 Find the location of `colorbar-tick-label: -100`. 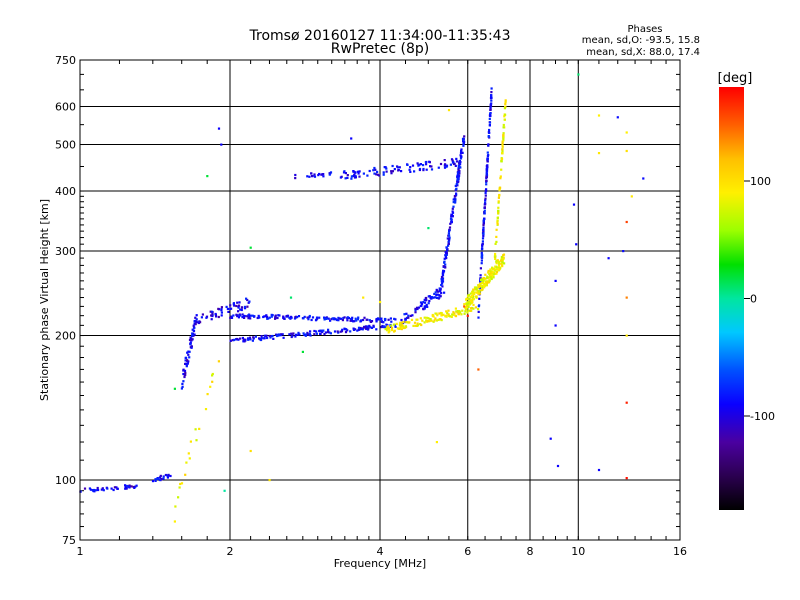

colorbar-tick-label: -100 is located at coordinates (762, 416).